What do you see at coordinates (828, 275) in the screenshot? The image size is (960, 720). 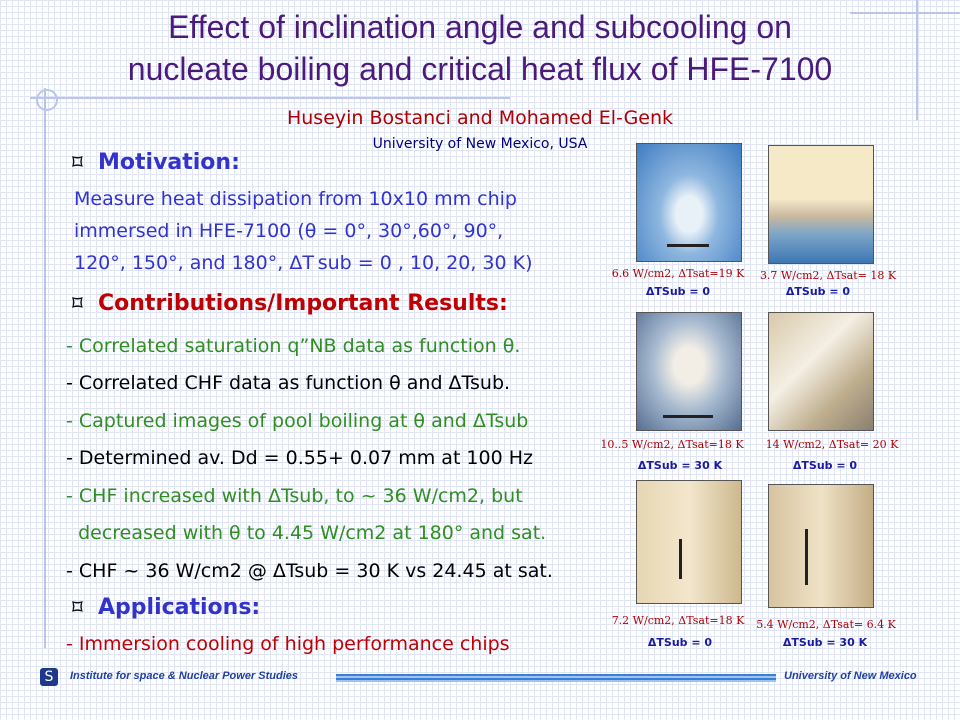 I see `photo-caption: 3.7 W/cm2, ΔTsat= 18 K` at bounding box center [828, 275].